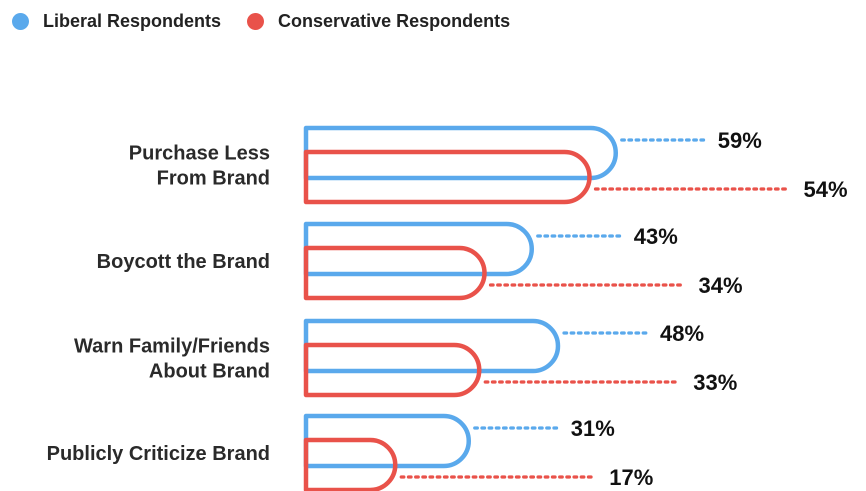 The width and height of the screenshot is (866, 491). I want to click on liberal-value-label: 31%, so click(593, 428).